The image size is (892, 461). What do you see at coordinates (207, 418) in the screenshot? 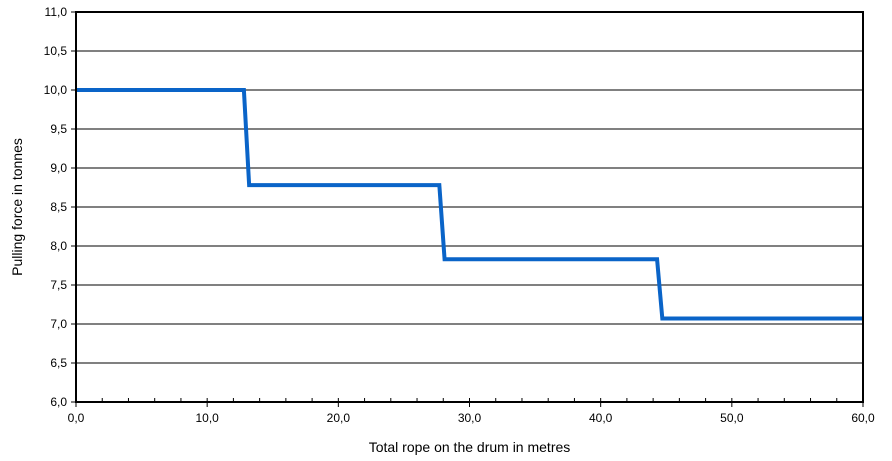
I see `x-tick-label: 10,0` at bounding box center [207, 418].